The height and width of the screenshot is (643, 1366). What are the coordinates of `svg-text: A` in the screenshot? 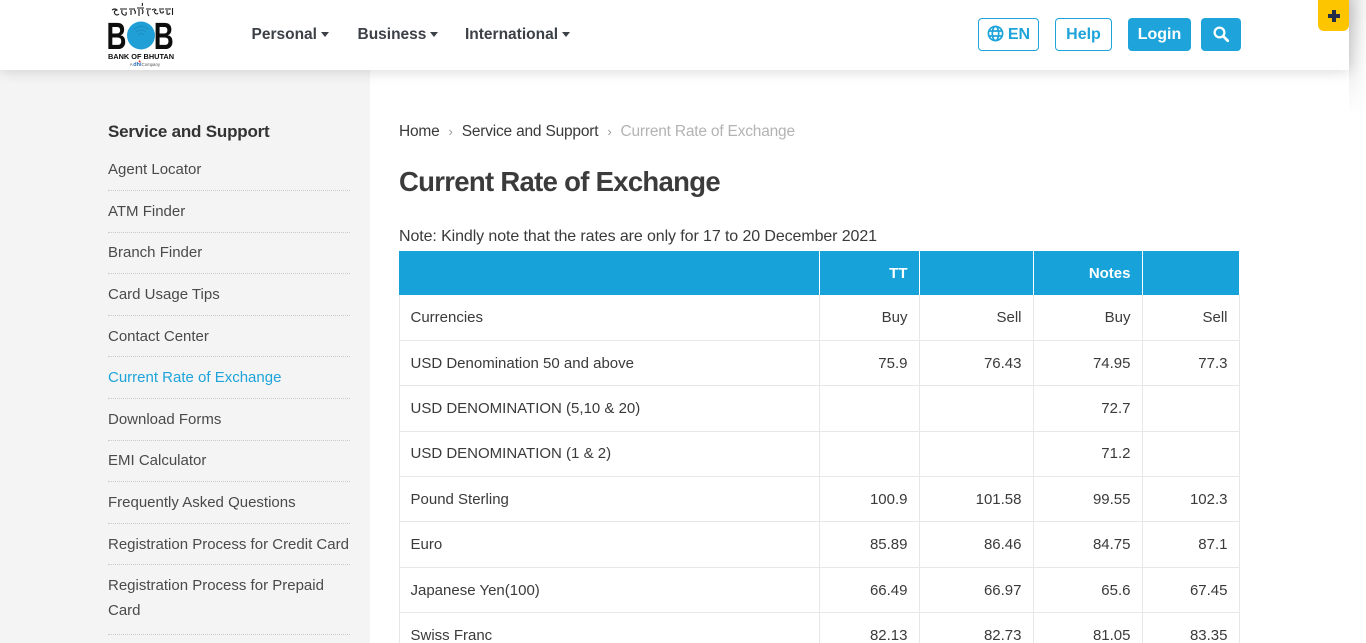 It's located at (131, 64).